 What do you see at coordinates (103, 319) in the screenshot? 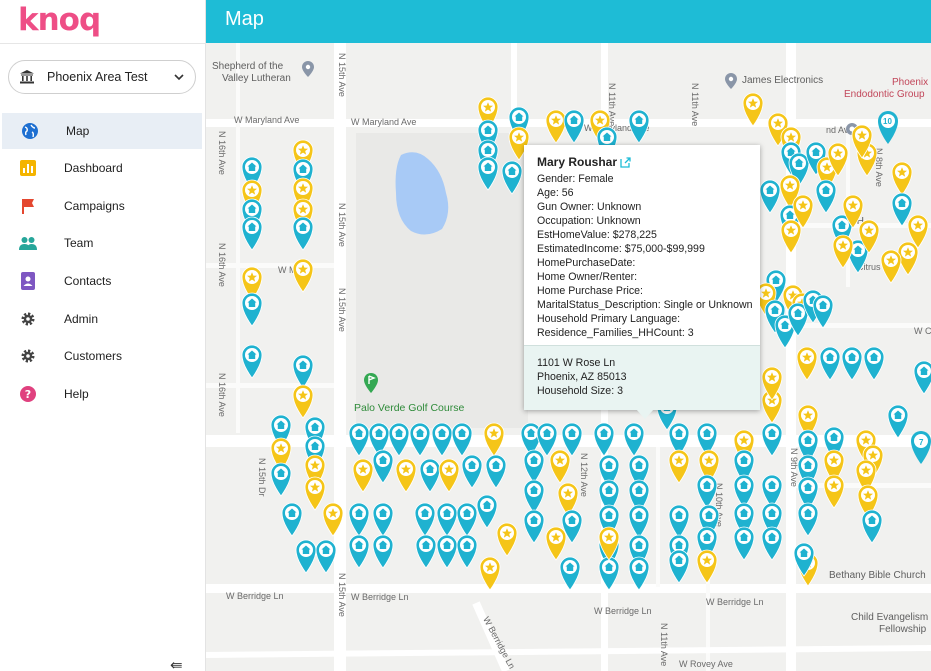
I see `nav-item-admin: Admin` at bounding box center [103, 319].